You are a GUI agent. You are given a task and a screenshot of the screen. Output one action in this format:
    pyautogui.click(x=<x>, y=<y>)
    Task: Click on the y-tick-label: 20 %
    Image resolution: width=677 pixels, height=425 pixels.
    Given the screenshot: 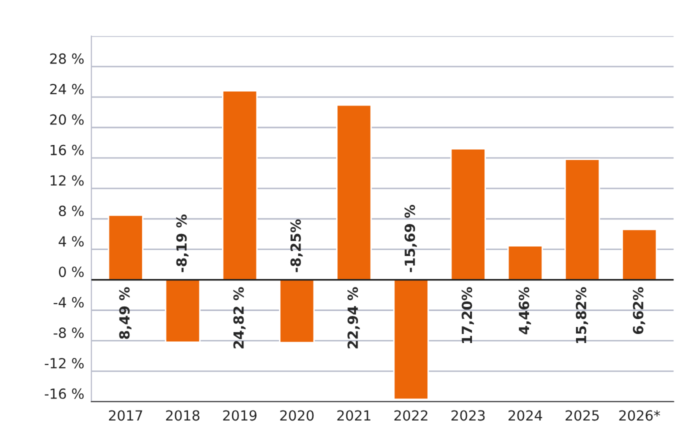 What is the action you would take?
    pyautogui.click(x=67, y=119)
    